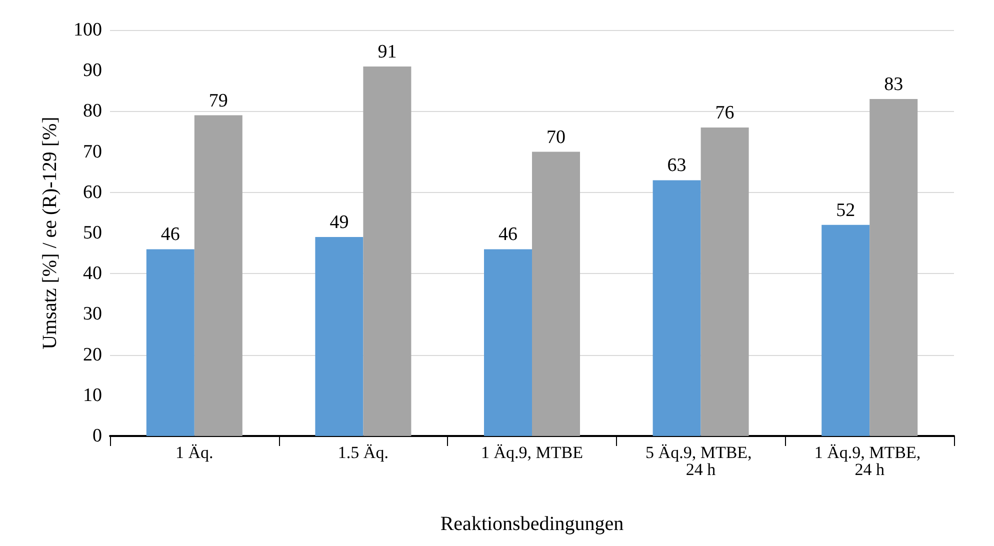 The width and height of the screenshot is (994, 546). I want to click on y-tick-label: 10, so click(92, 395).